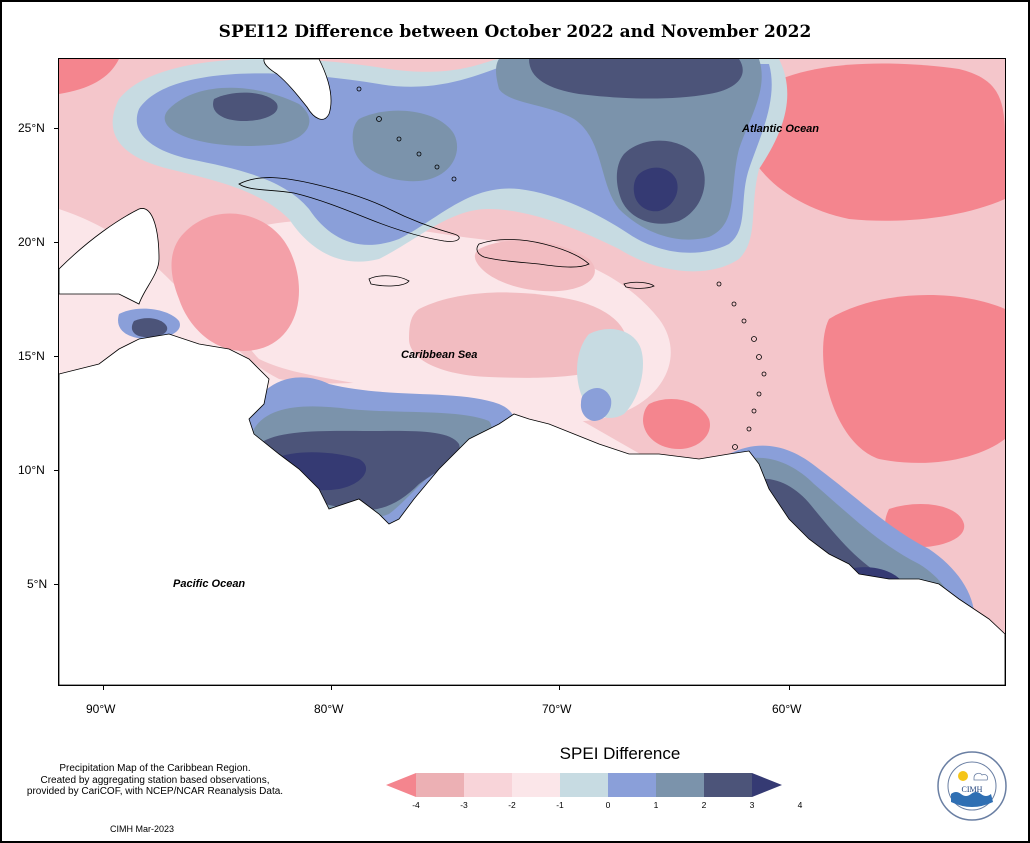 This screenshot has height=843, width=1030. Describe the element at coordinates (874, 142) in the screenshot. I see `blob-atlantic-north` at that location.